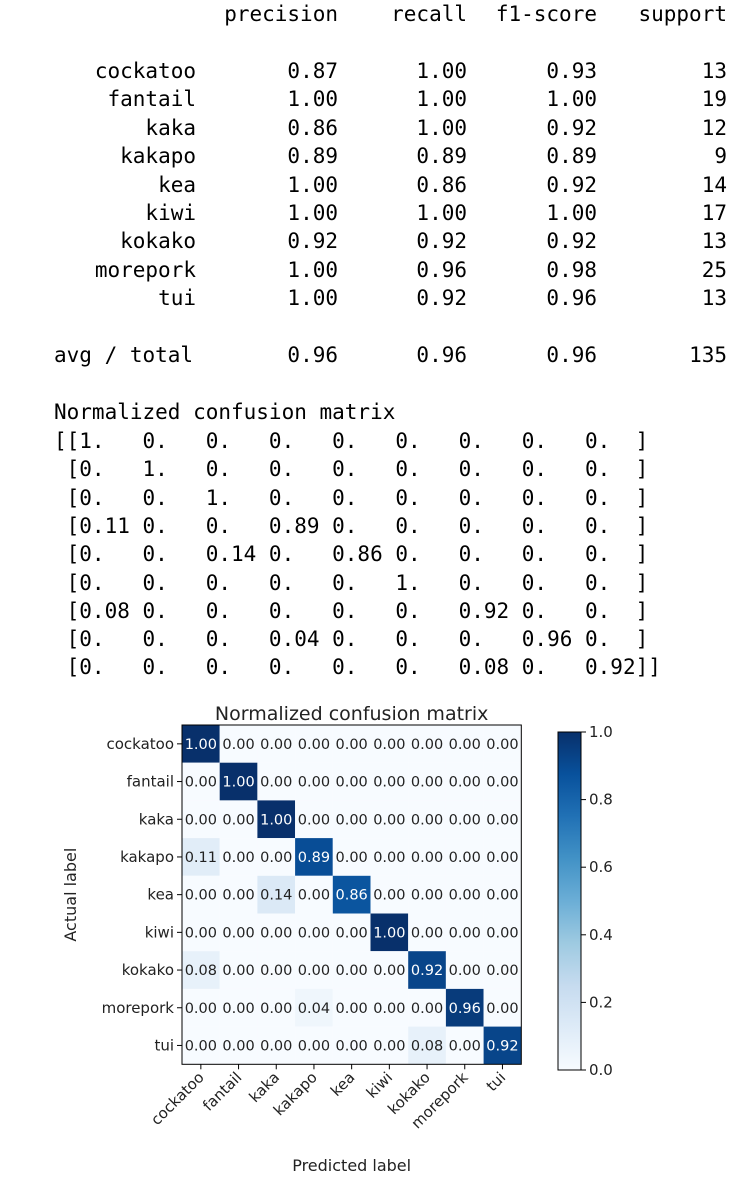 The image size is (753, 1192). Describe the element at coordinates (225, 412) in the screenshot. I see `matrix-text-title: Normalized confusion matrix` at that location.